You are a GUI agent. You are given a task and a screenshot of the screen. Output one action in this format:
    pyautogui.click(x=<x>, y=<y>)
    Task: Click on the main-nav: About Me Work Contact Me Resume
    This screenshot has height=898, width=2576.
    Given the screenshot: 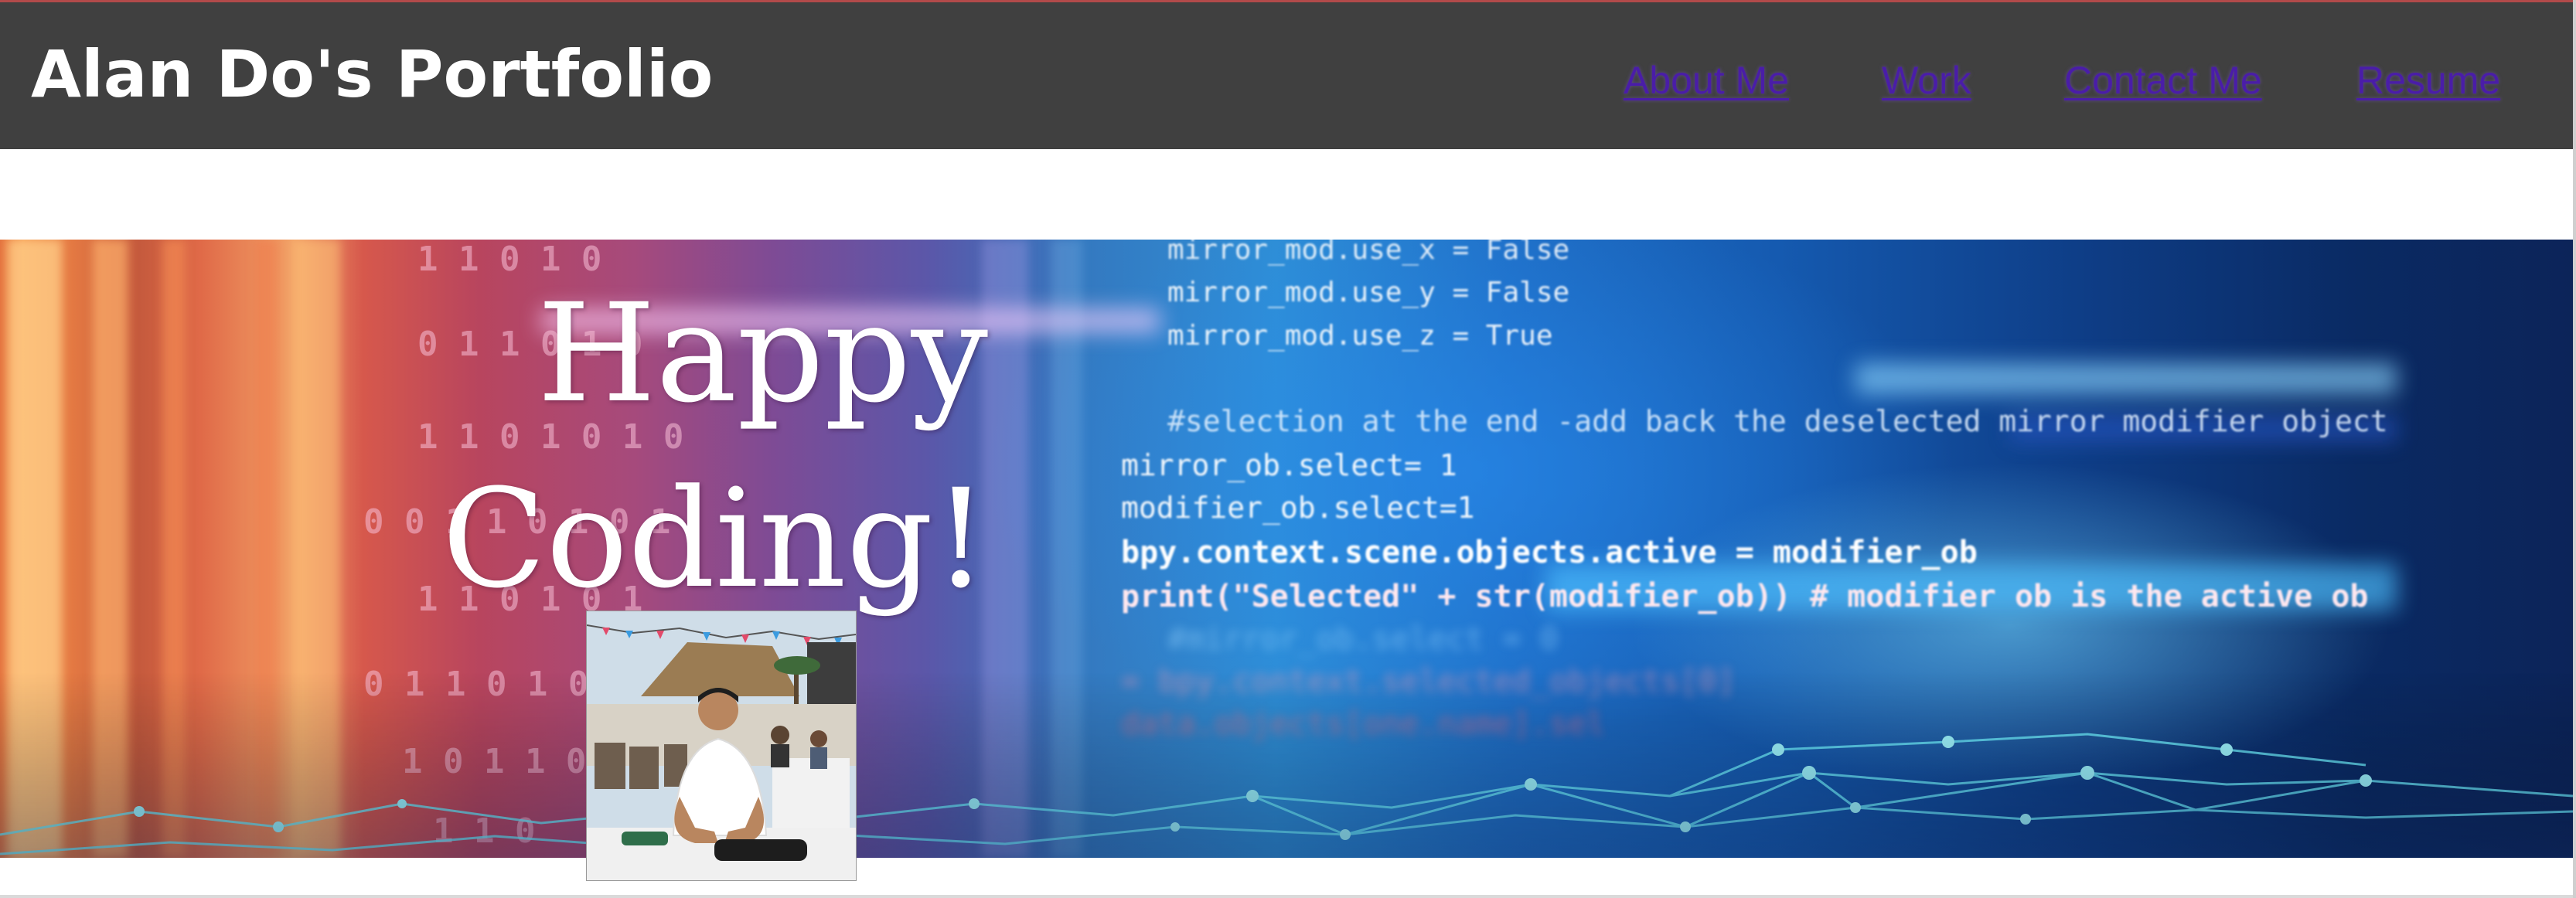 What is the action you would take?
    pyautogui.click(x=1286, y=80)
    